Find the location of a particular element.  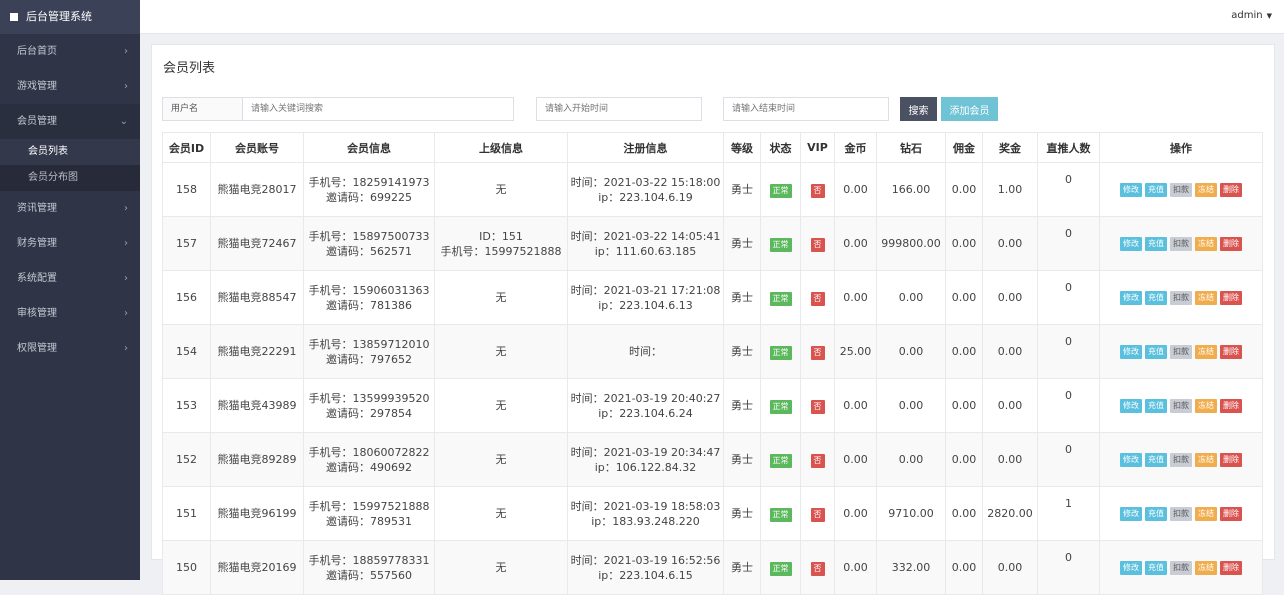

member-invite-code: 邀请码：781386 is located at coordinates (369, 305).